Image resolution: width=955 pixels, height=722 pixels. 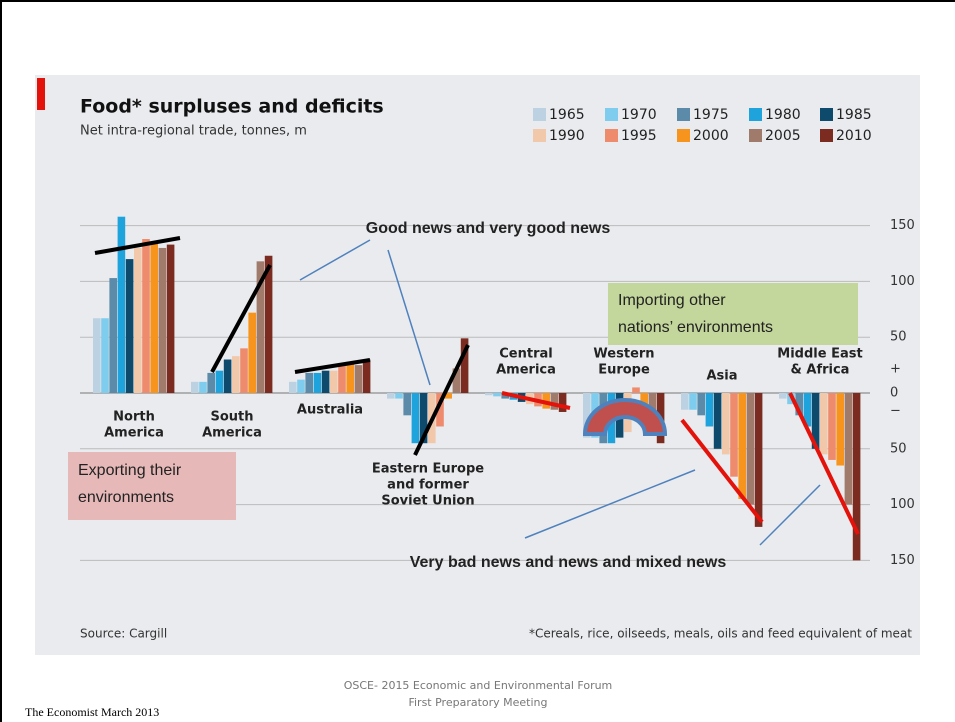 I want to click on y-tick-label: 0, so click(x=894, y=393).